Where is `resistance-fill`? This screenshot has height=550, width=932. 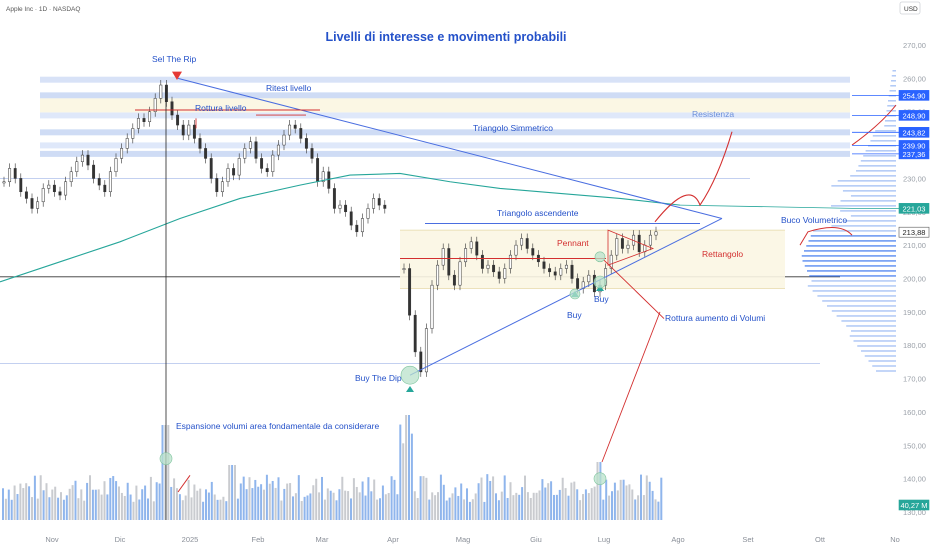 resistance-fill is located at coordinates (445, 105).